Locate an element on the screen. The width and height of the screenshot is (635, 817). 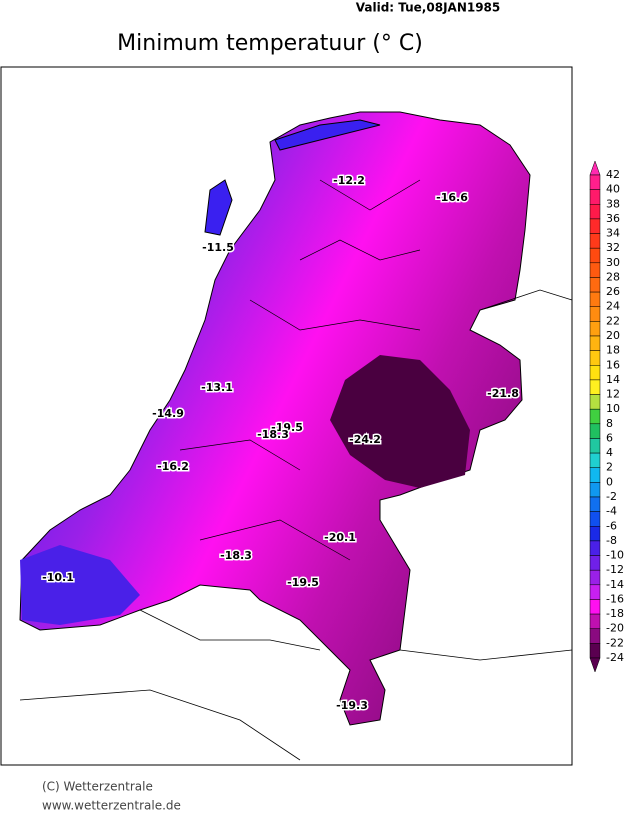
url: www.wetterzentrale.de is located at coordinates (111, 806).